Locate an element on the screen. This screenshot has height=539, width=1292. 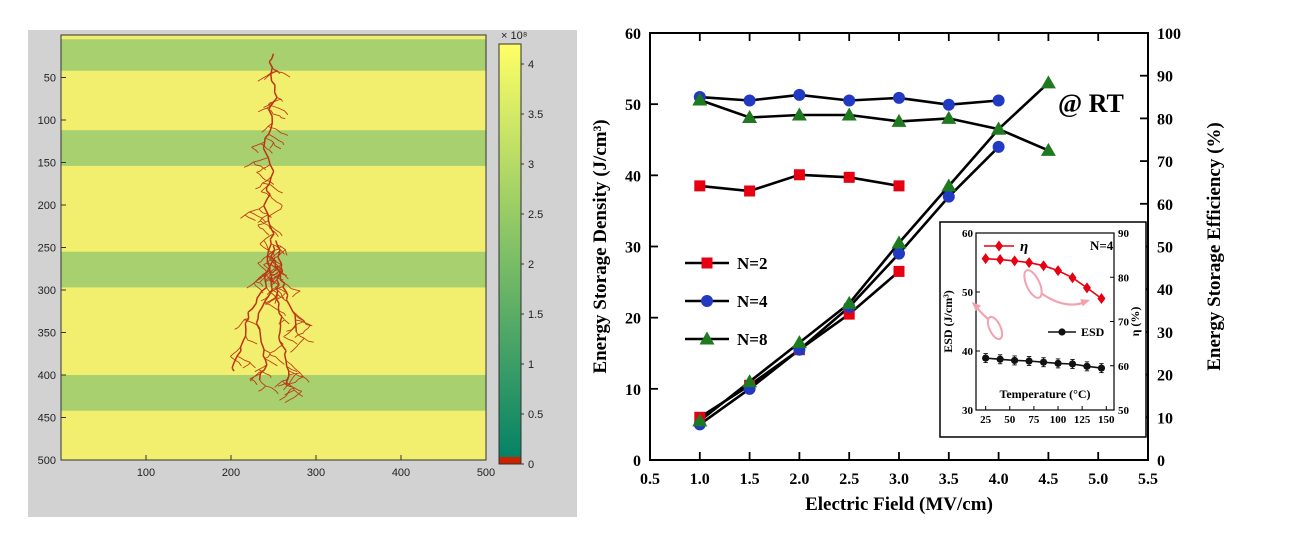
right-y-tick-label: 40 is located at coordinates (1165, 290).